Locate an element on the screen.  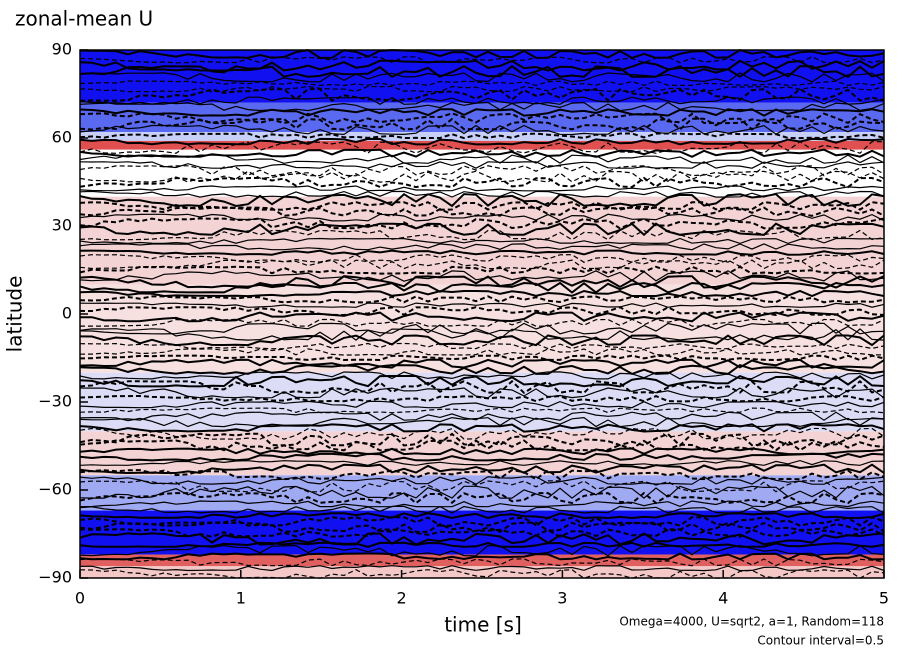
y-tick-label: −30 is located at coordinates (55, 401).